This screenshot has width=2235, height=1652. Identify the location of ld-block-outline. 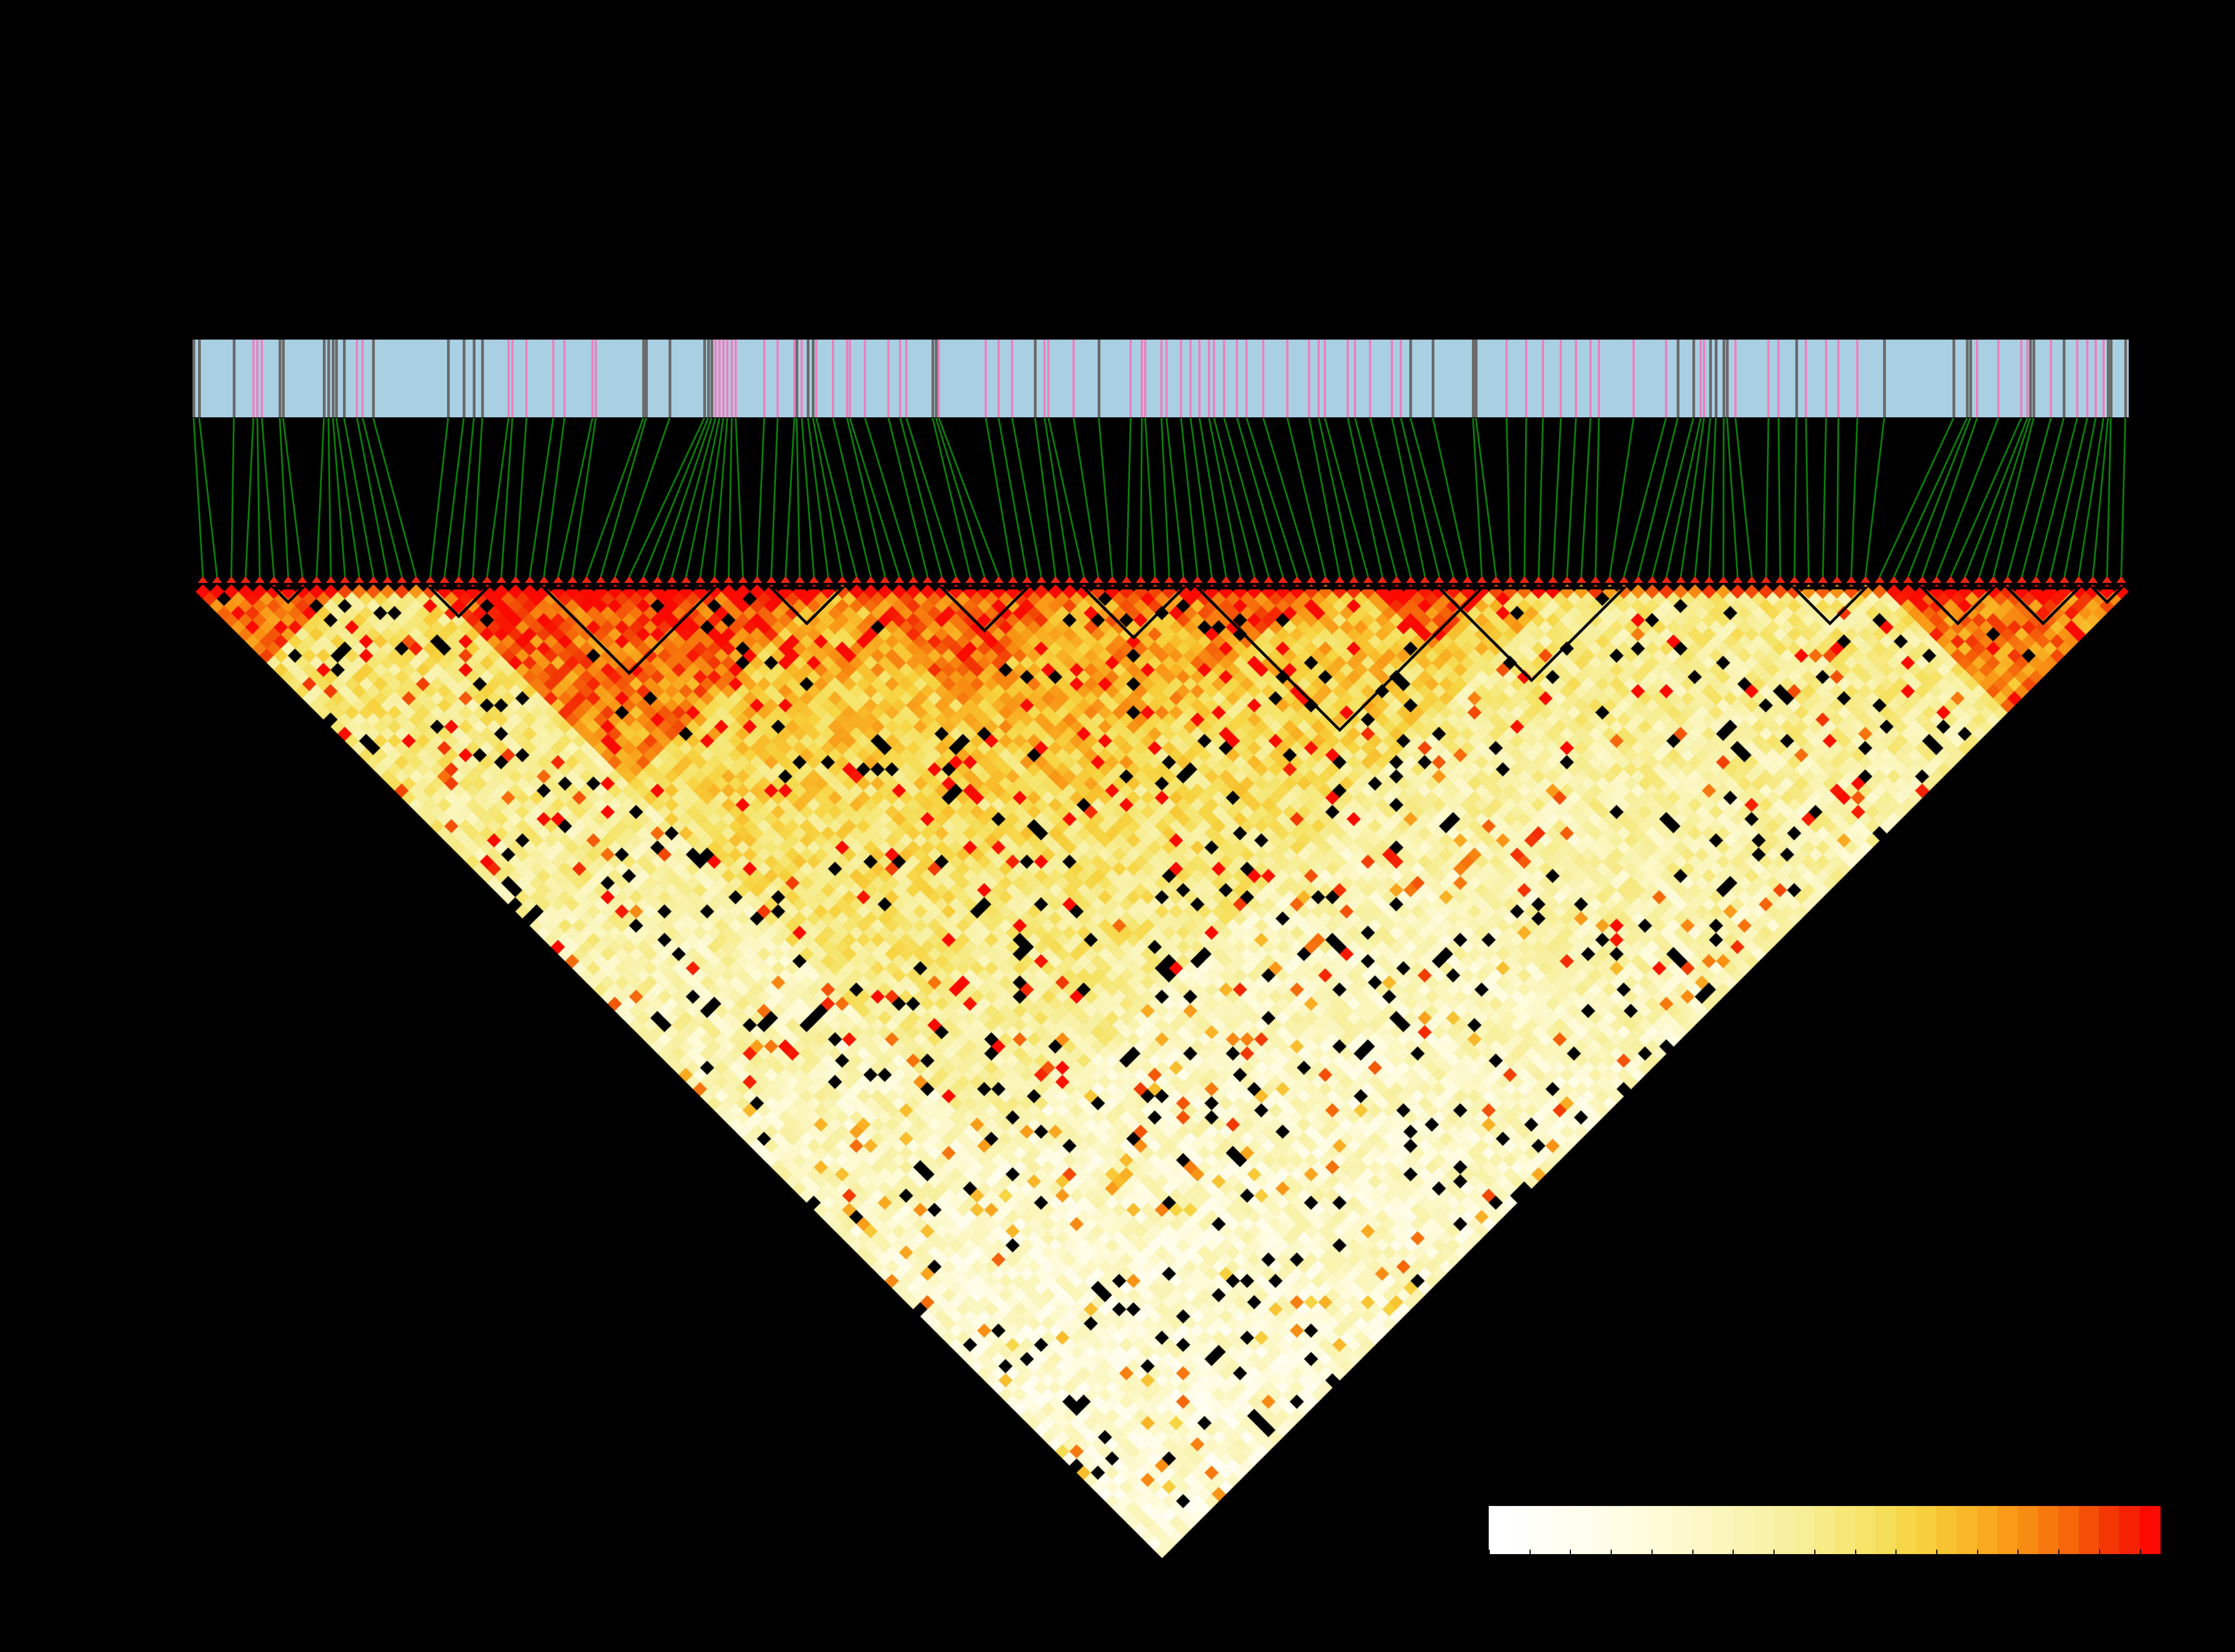
(1830, 606).